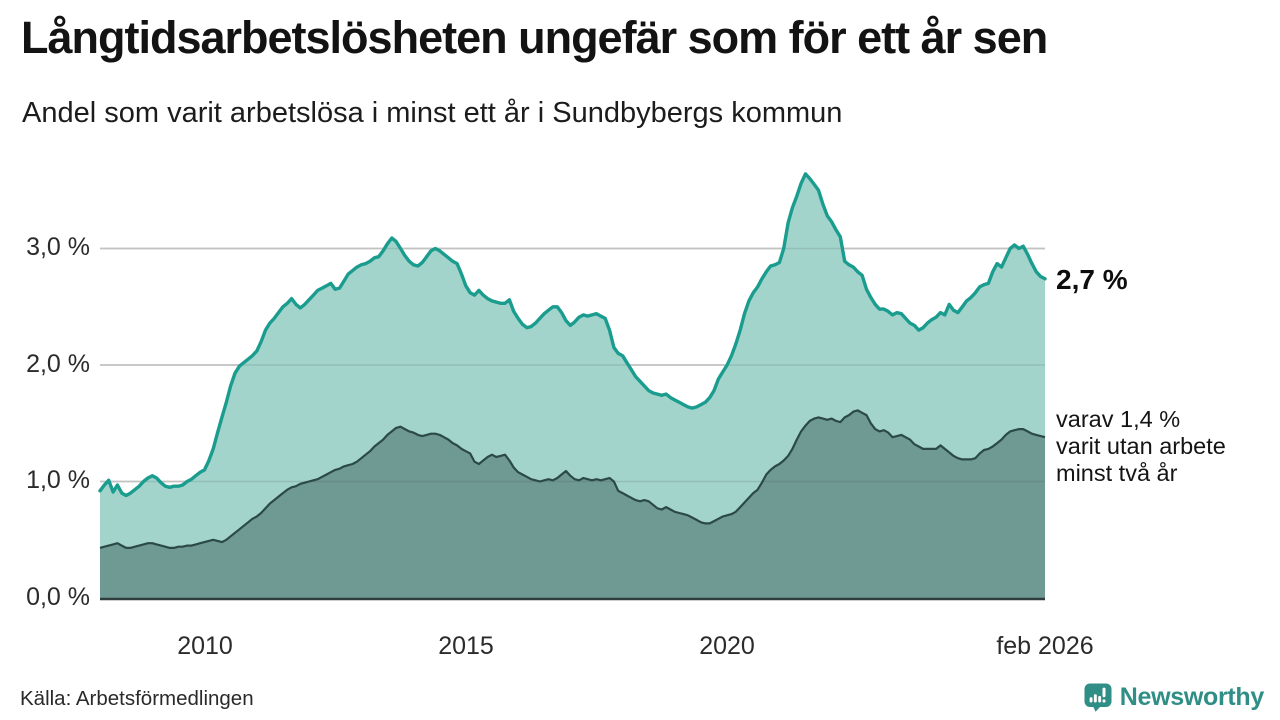 The height and width of the screenshot is (720, 1280). I want to click on x-tick-2010: 2010, so click(205, 646).